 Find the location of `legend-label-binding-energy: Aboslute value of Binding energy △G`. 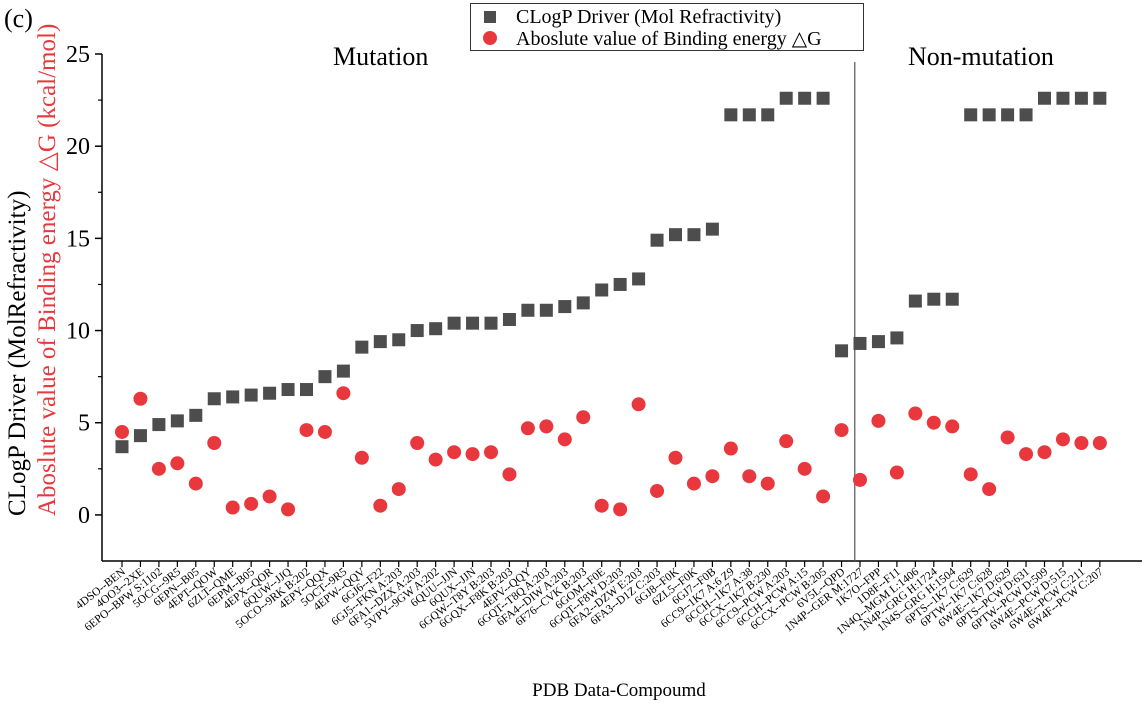

legend-label-binding-energy: Aboslute value of Binding energy △G is located at coordinates (669, 38).